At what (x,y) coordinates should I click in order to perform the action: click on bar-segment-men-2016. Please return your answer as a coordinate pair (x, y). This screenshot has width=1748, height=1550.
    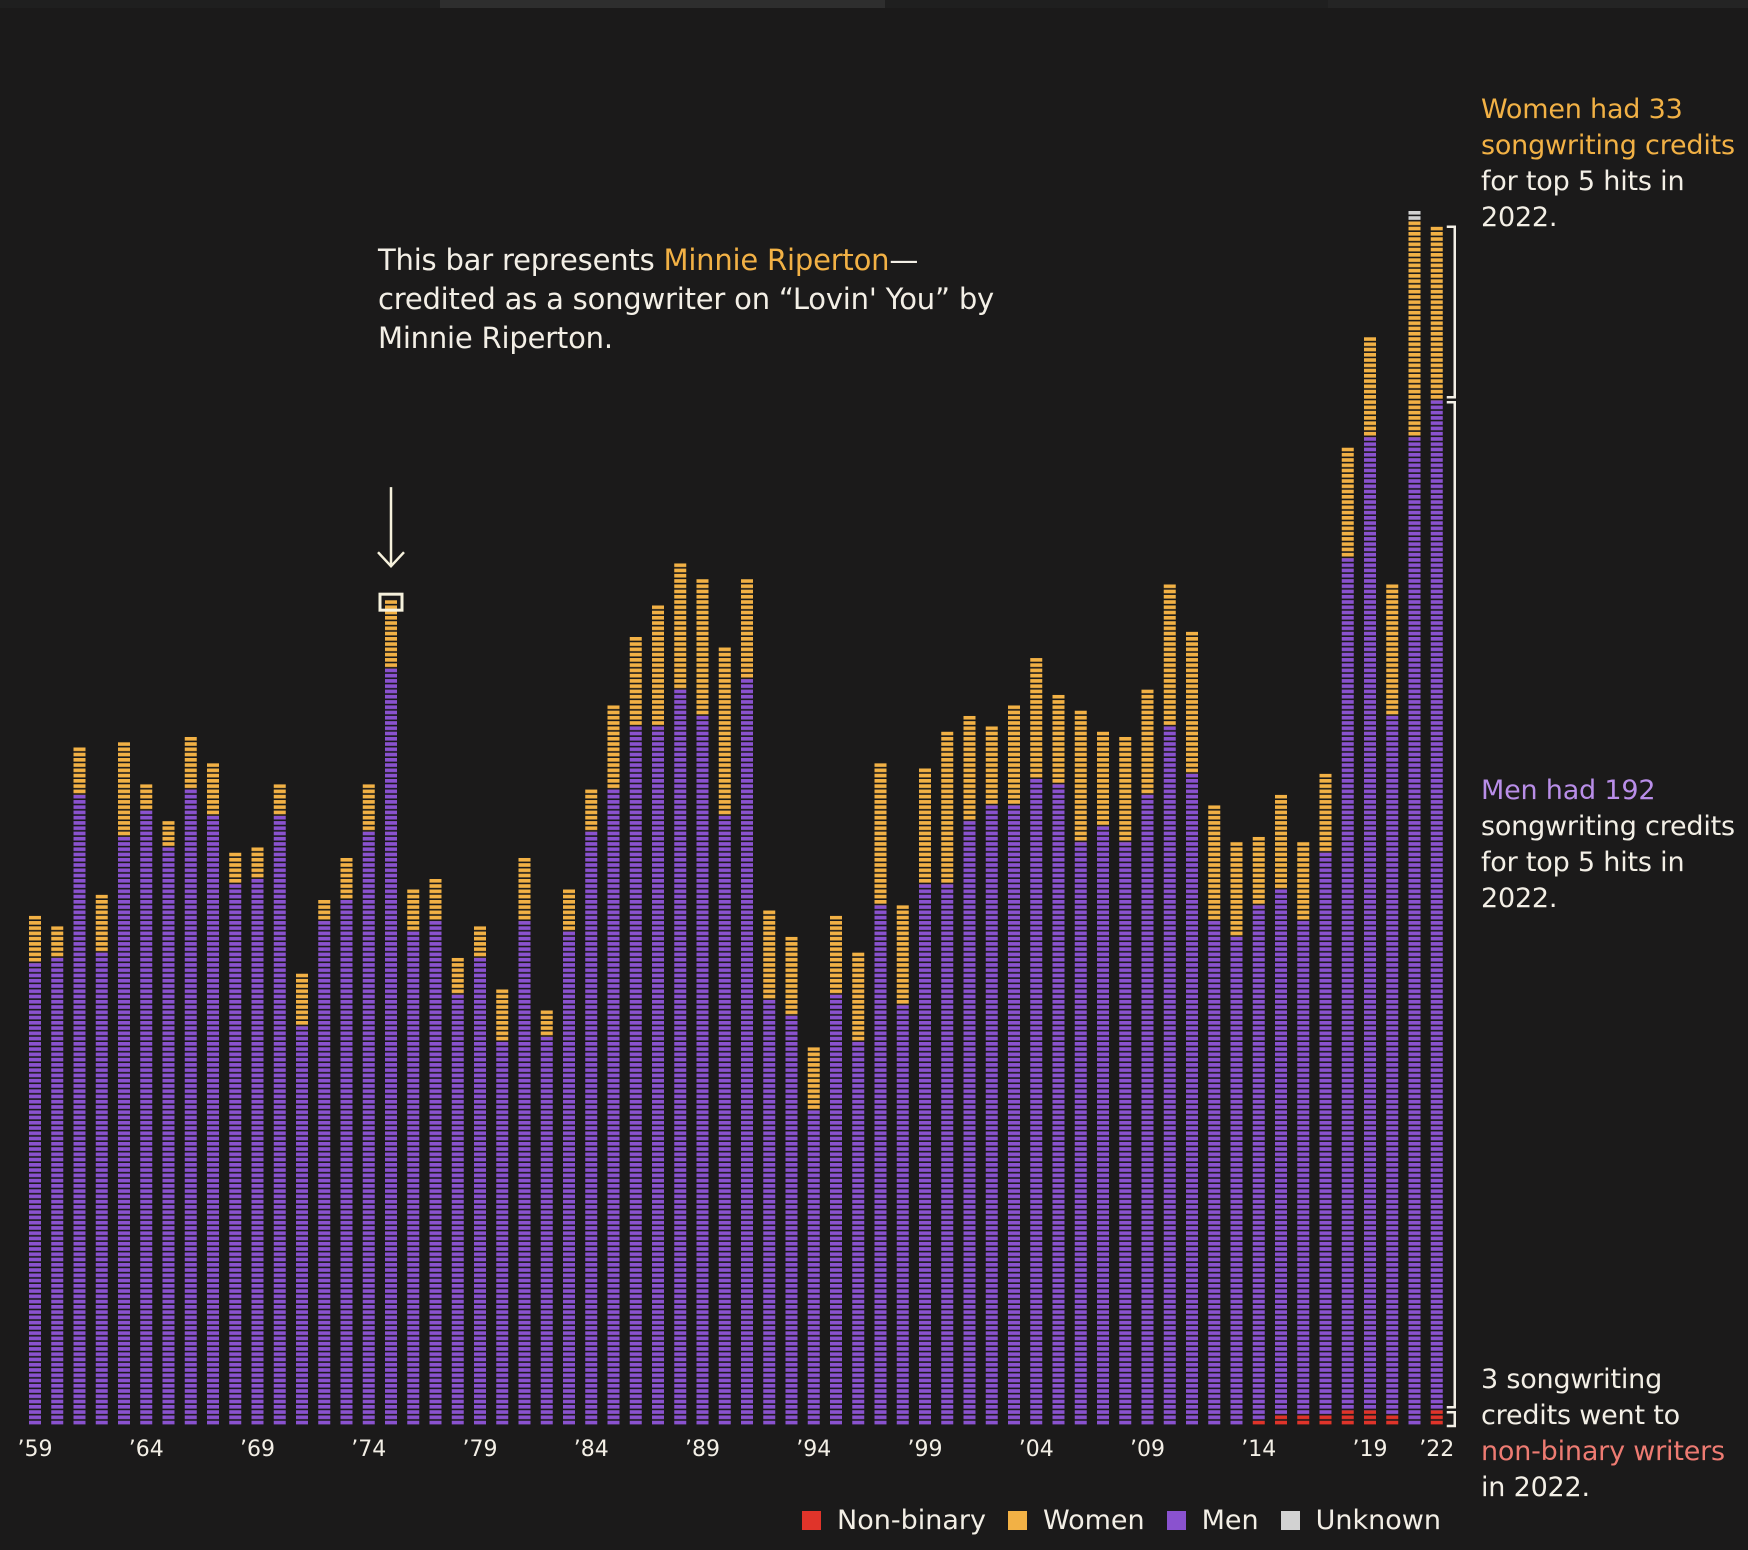
    Looking at the image, I should click on (1303, 1168).